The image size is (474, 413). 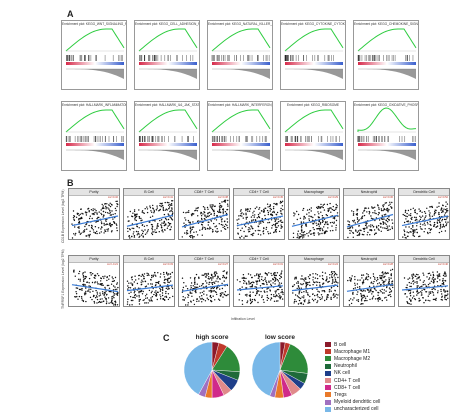 What do you see at coordinates (387, 264) in the screenshot?
I see `correlation-stat: cor=0.28` at bounding box center [387, 264].